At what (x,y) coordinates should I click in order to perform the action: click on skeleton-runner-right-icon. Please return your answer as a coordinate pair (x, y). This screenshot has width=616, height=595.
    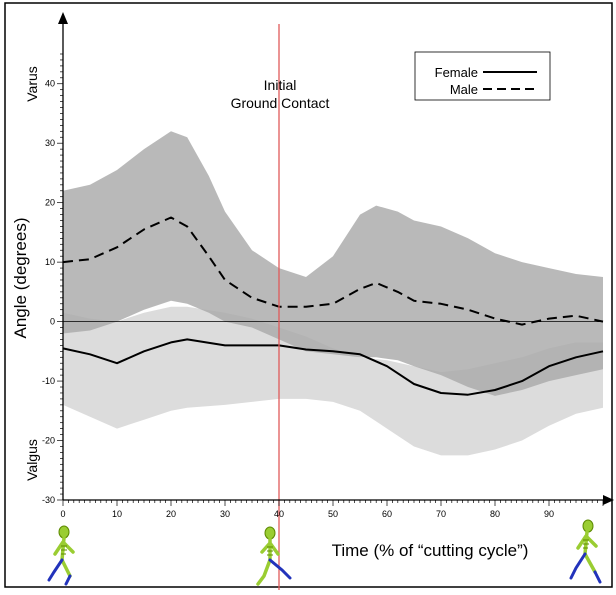
    Looking at the image, I should click on (585, 551).